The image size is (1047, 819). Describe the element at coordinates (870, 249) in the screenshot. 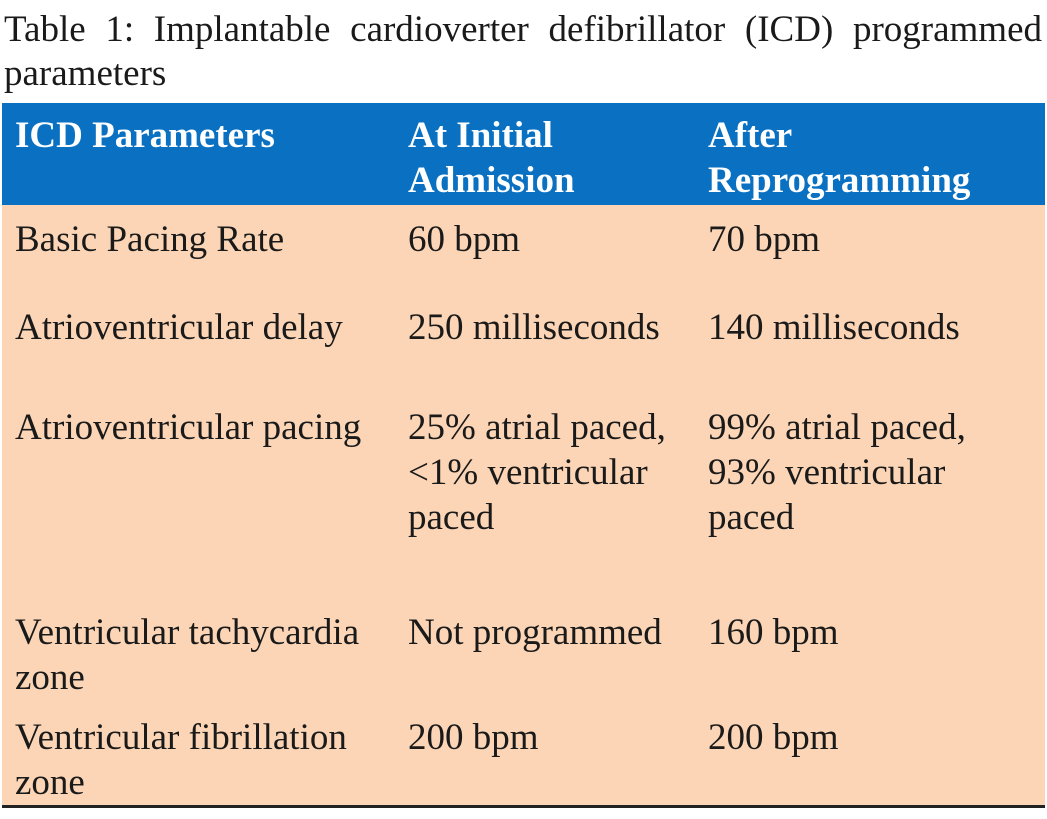

I see `table-cell: 70 bpm` at that location.